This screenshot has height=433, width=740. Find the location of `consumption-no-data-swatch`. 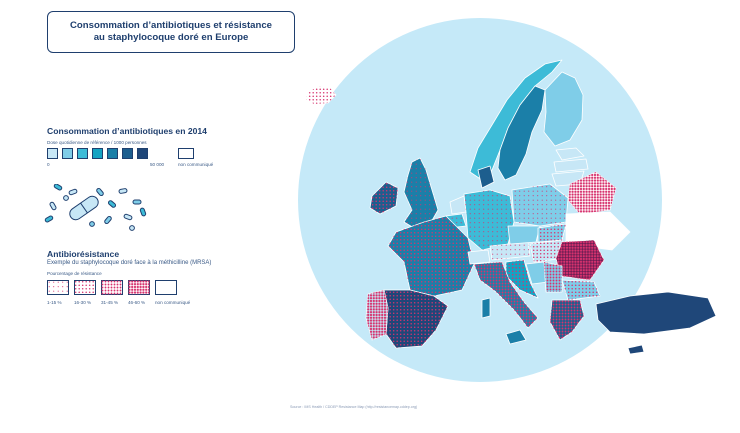

consumption-no-data-swatch is located at coordinates (186, 153).